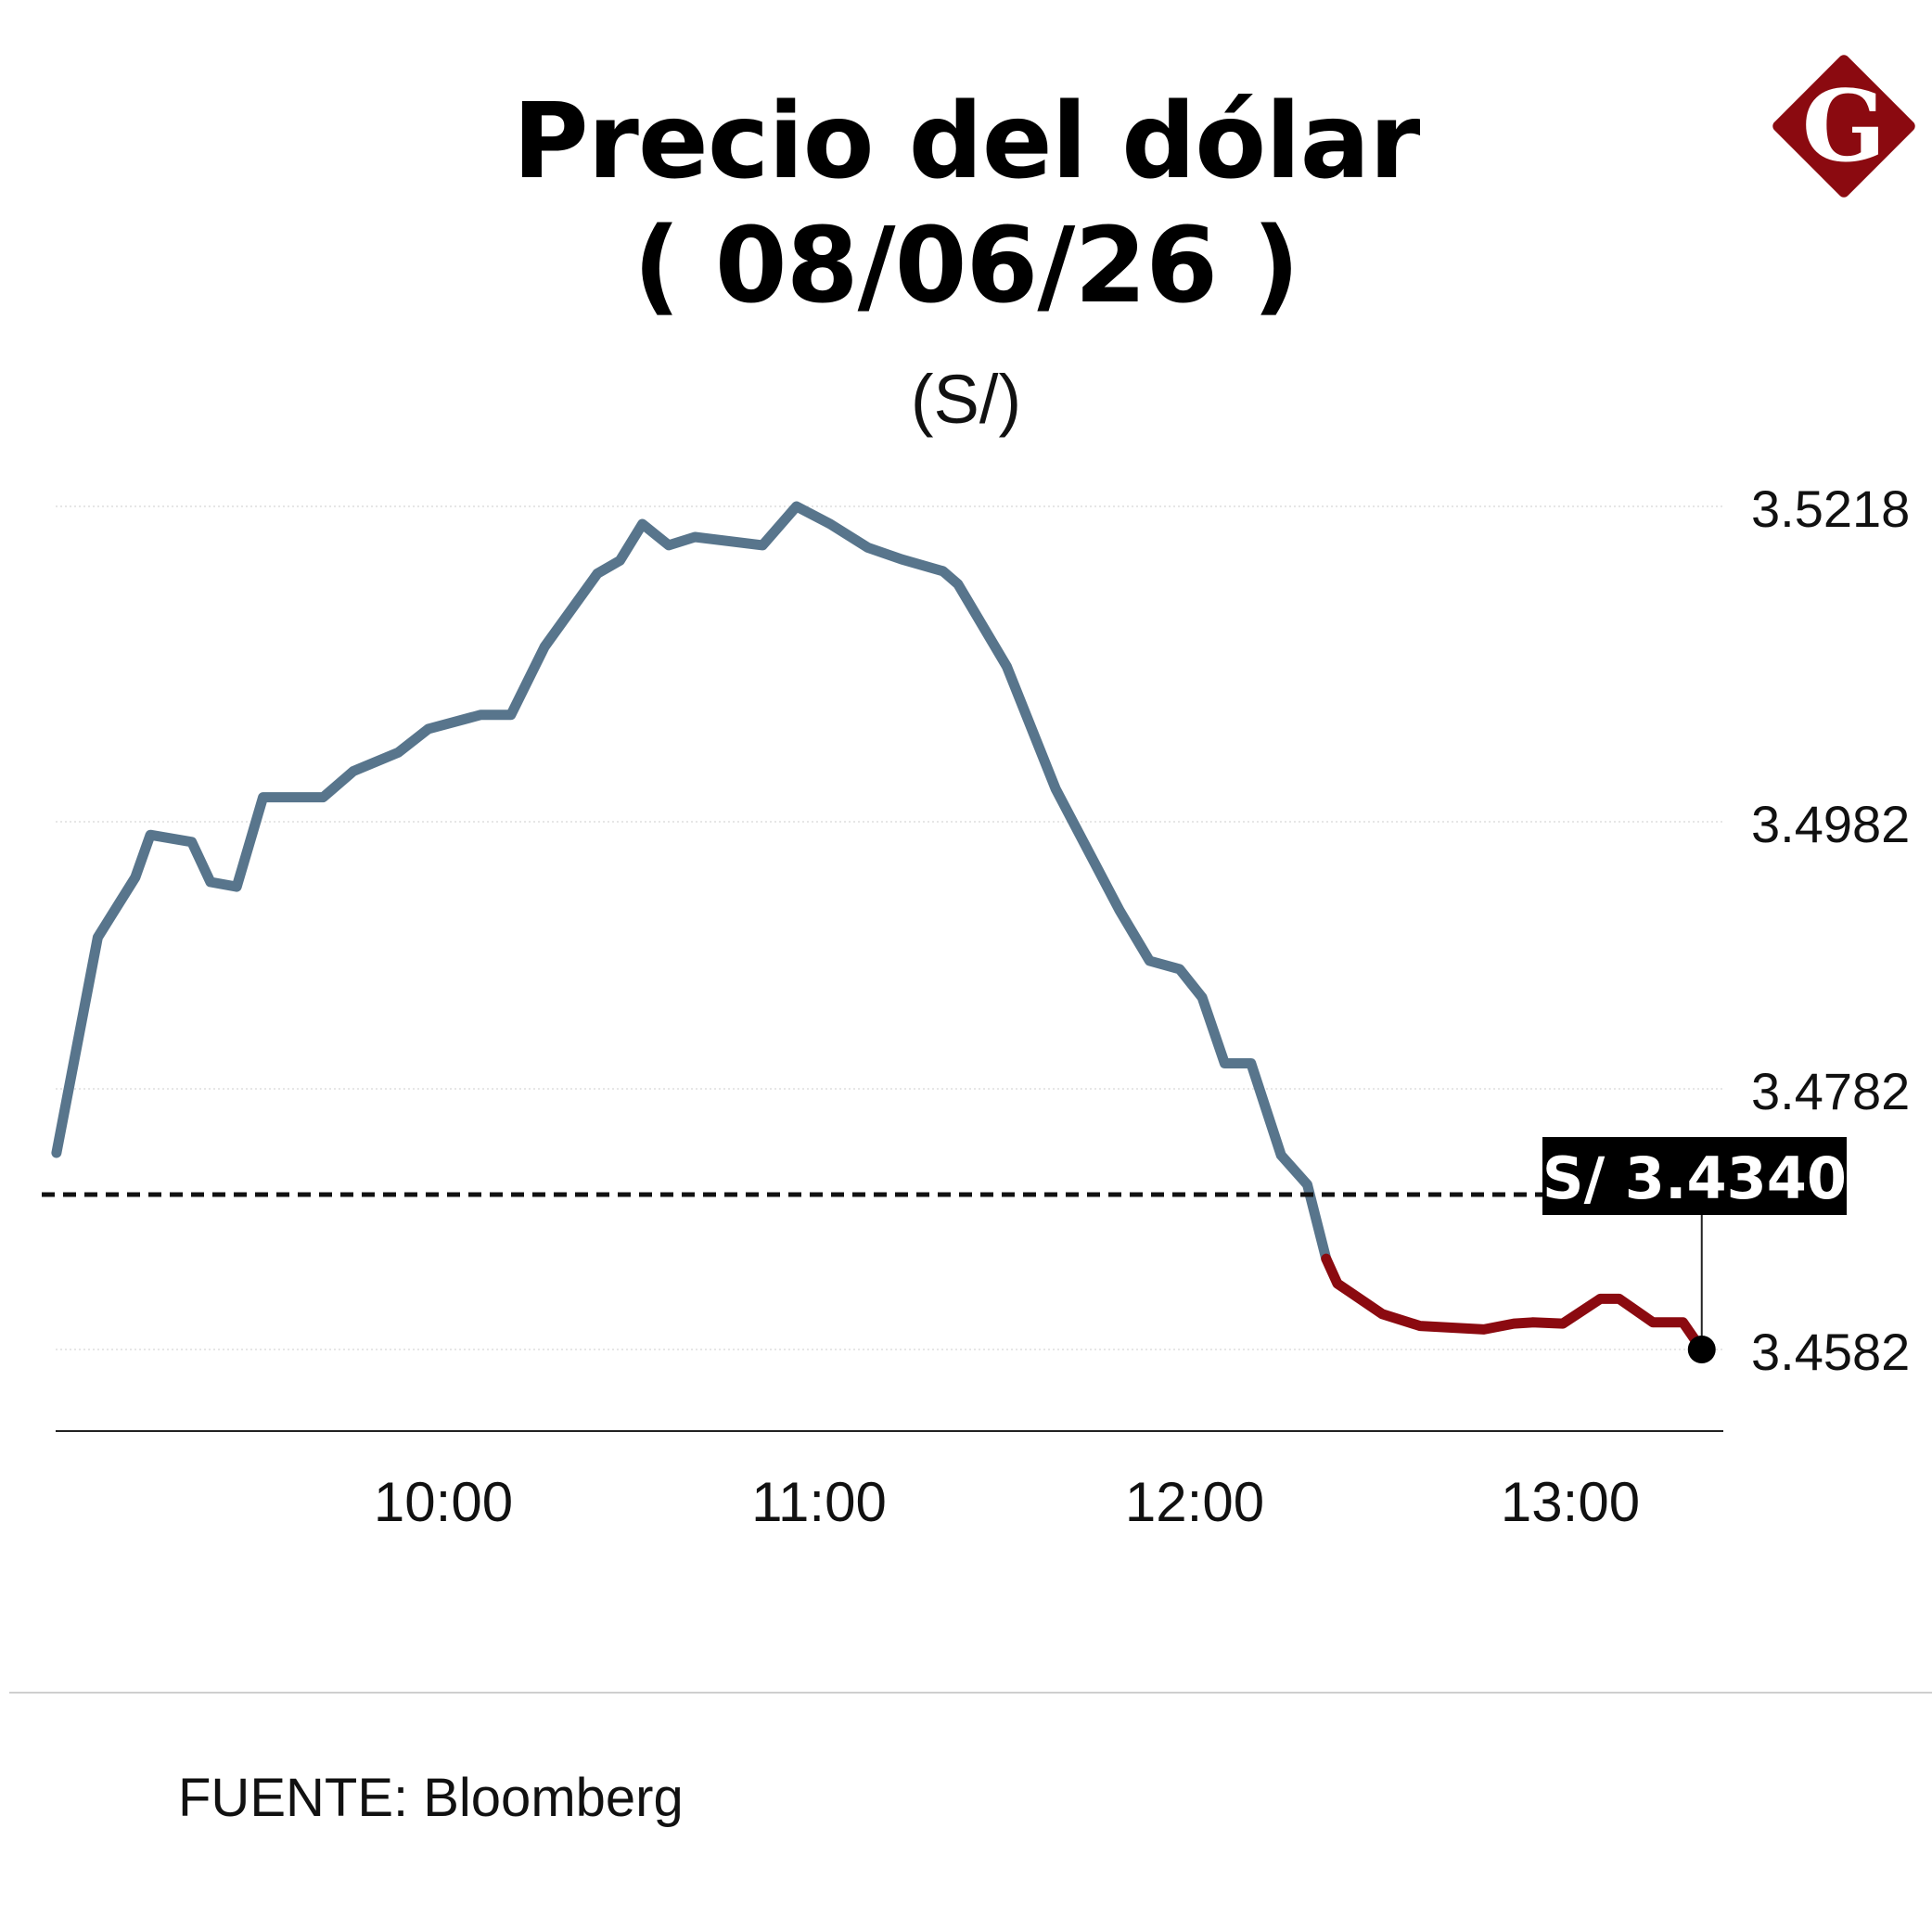 The width and height of the screenshot is (1932, 1918). Describe the element at coordinates (1194, 1502) in the screenshot. I see `x-tick-label: 12:00` at that location.